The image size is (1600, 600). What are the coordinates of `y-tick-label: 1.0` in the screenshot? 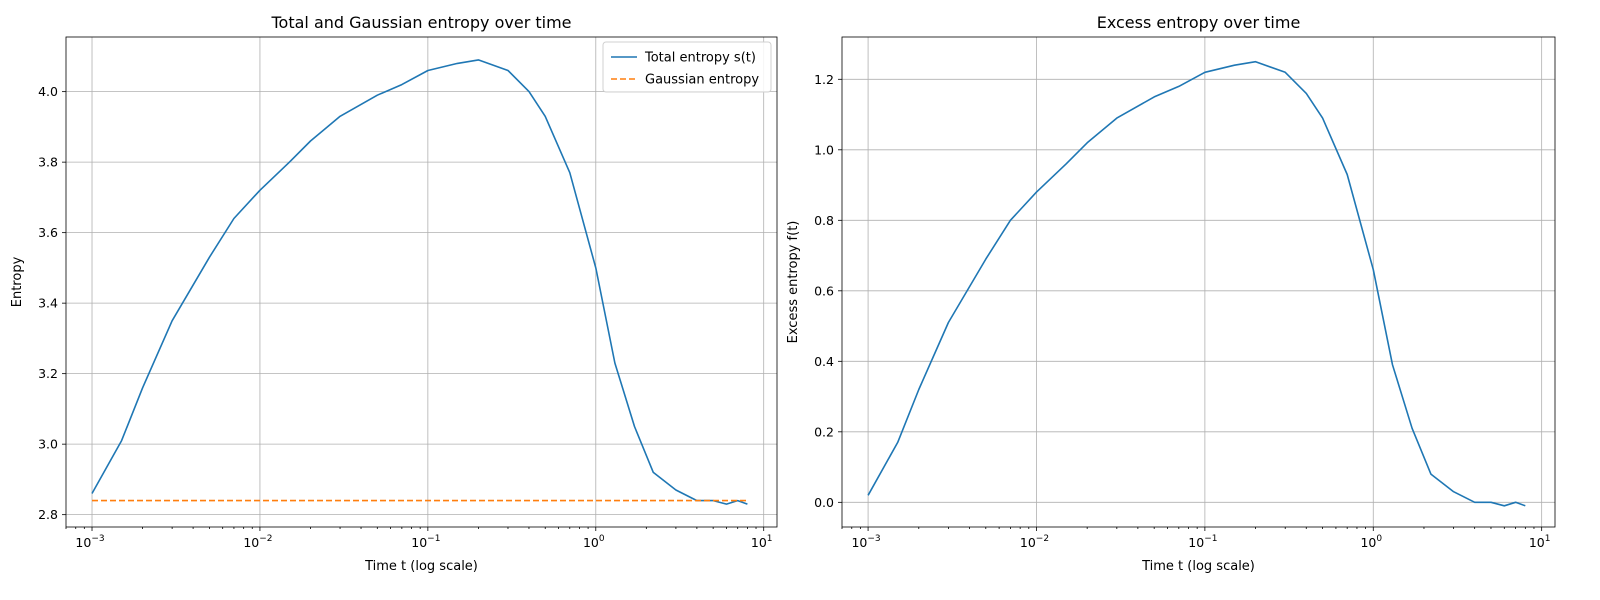 It's located at (824, 149).